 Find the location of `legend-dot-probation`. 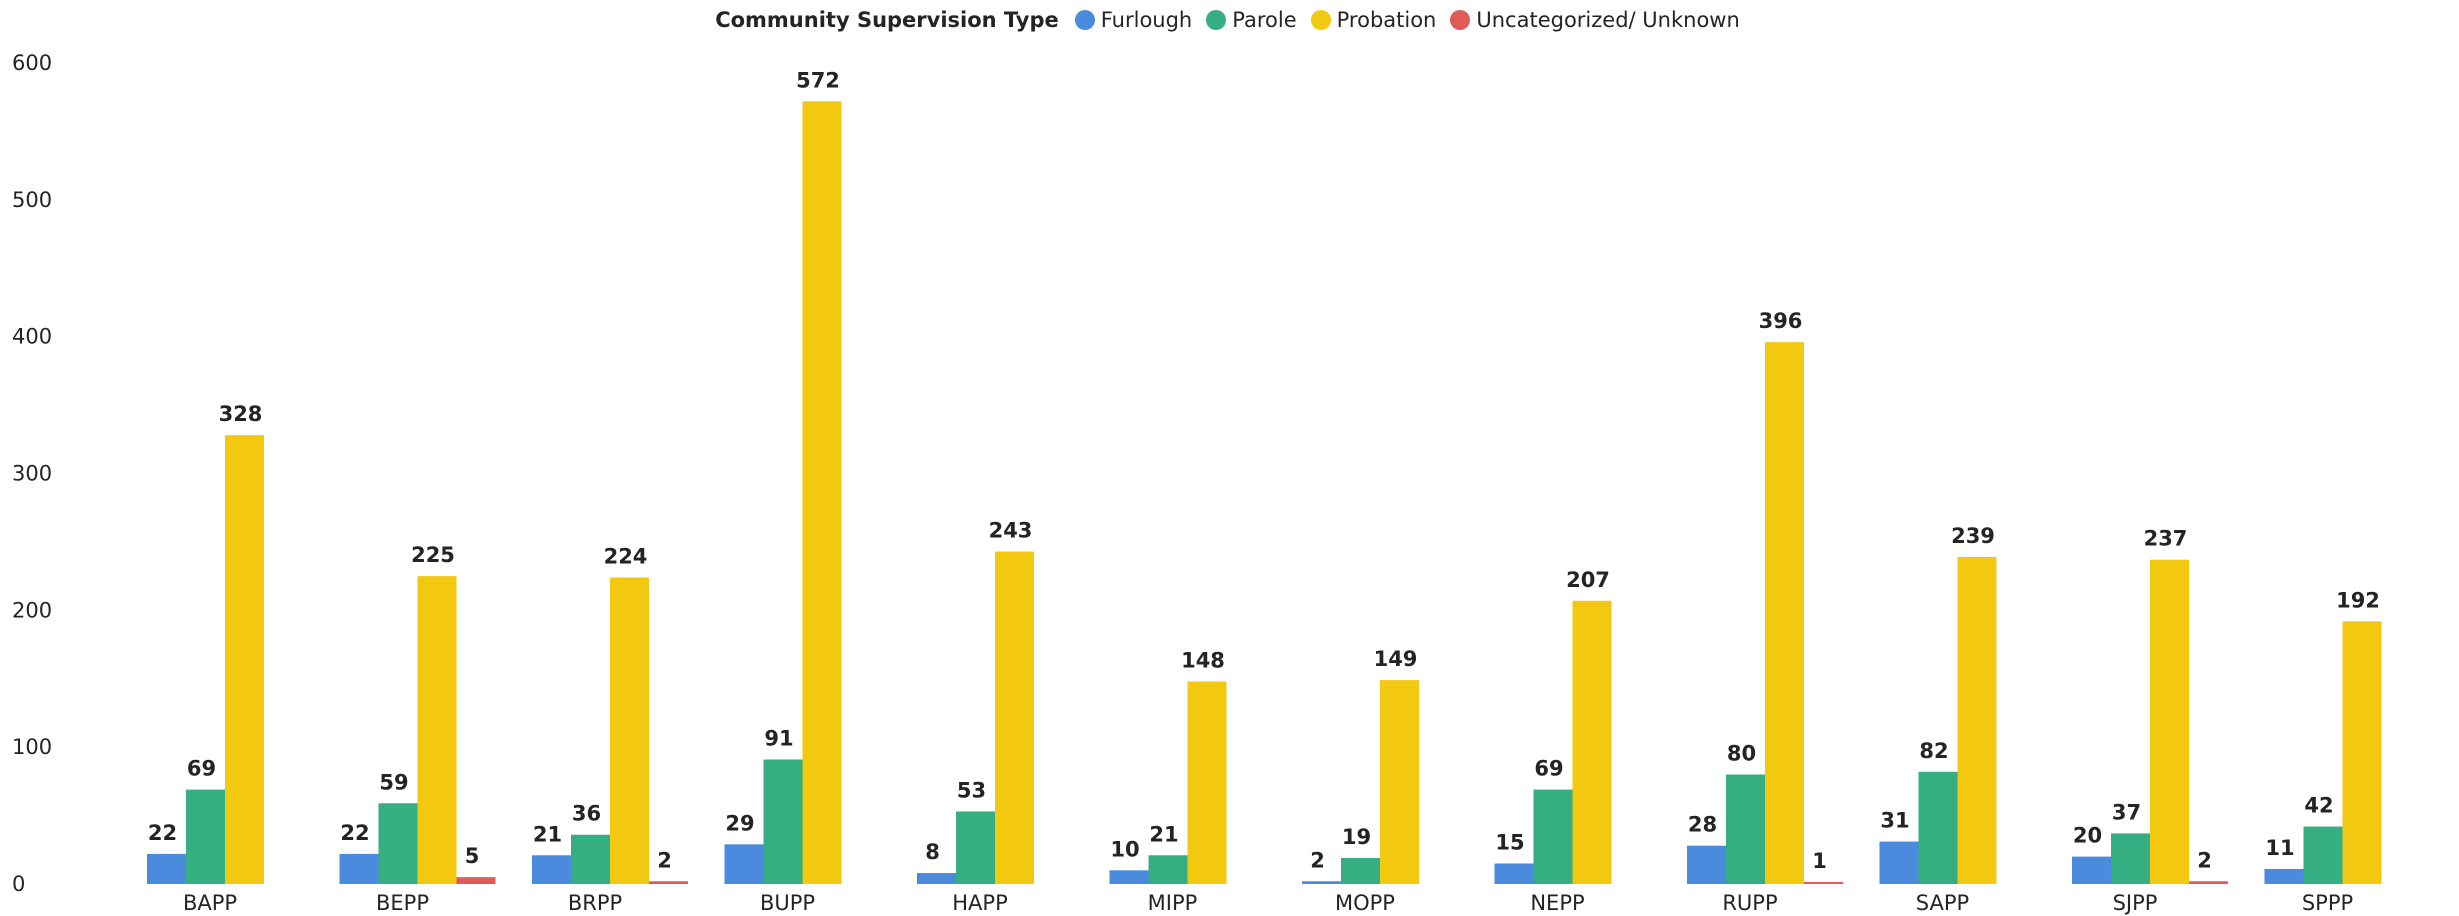

legend-dot-probation is located at coordinates (1320, 20).